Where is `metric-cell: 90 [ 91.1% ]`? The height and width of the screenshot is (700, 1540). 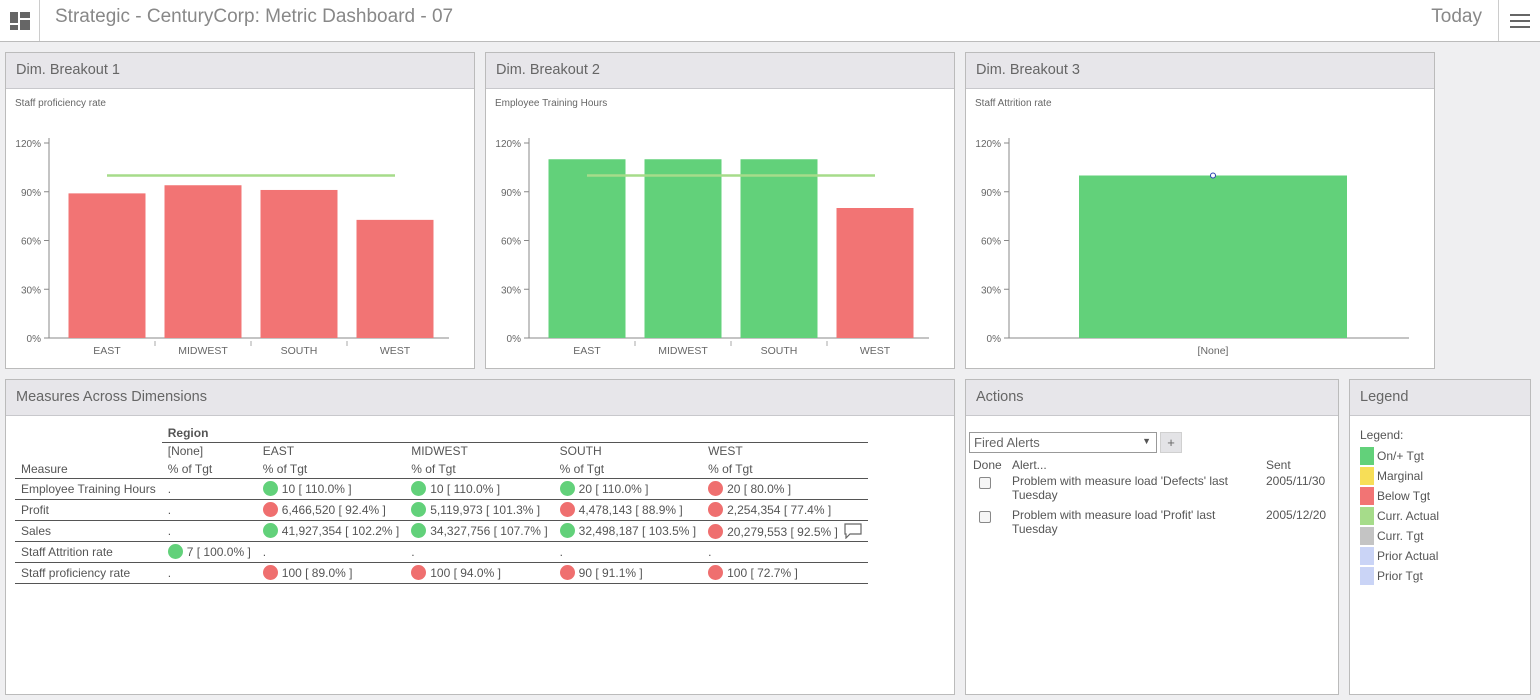
metric-cell: 90 [ 91.1% ] is located at coordinates (628, 572).